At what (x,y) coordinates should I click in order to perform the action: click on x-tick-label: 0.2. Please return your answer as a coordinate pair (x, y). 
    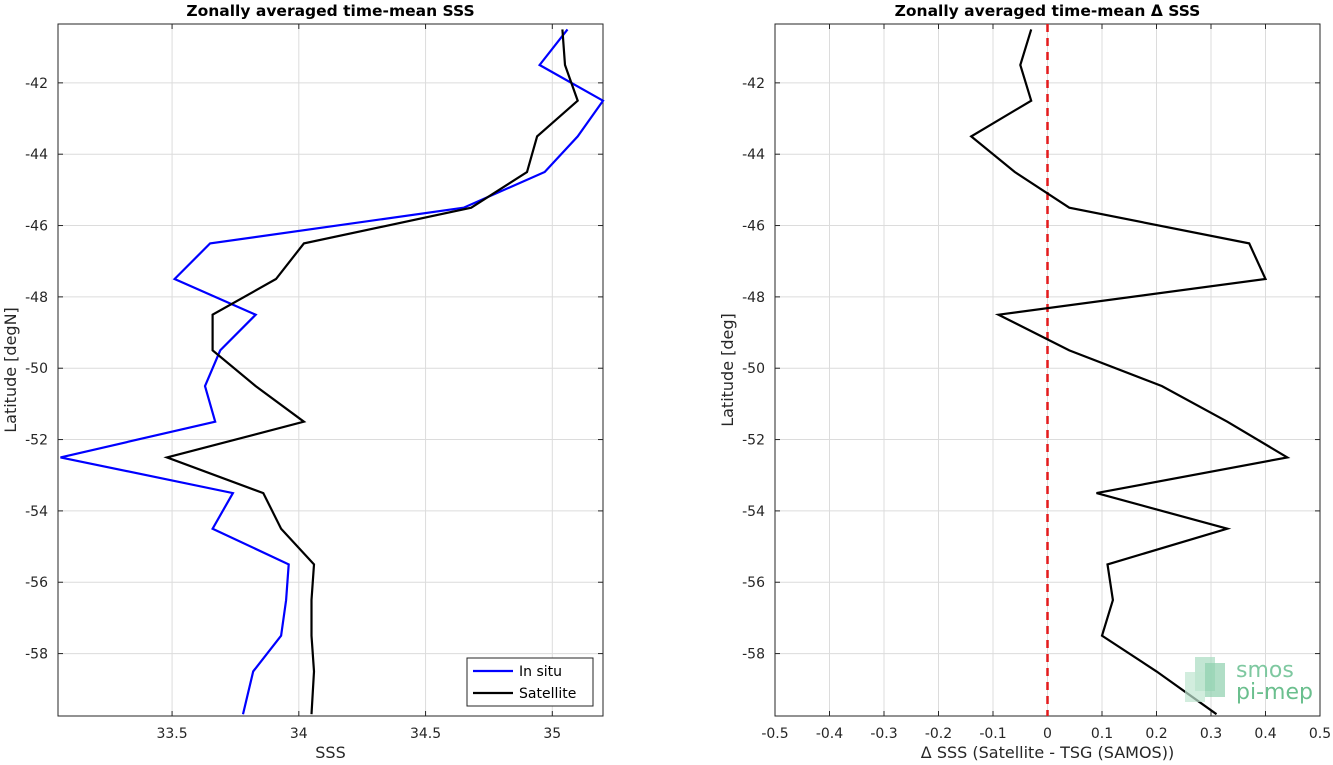
    Looking at the image, I should click on (1156, 734).